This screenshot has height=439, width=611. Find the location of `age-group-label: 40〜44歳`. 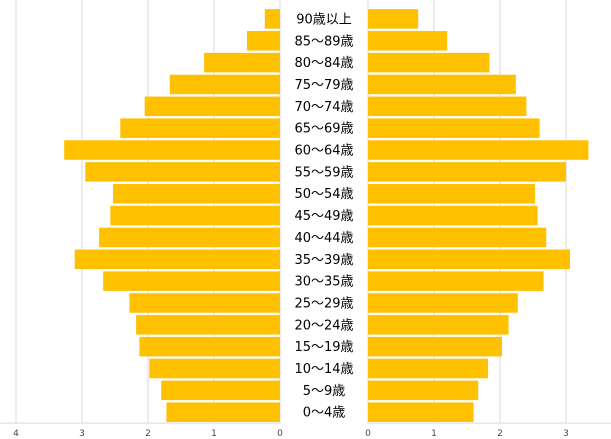

age-group-label: 40〜44歳 is located at coordinates (323, 238).